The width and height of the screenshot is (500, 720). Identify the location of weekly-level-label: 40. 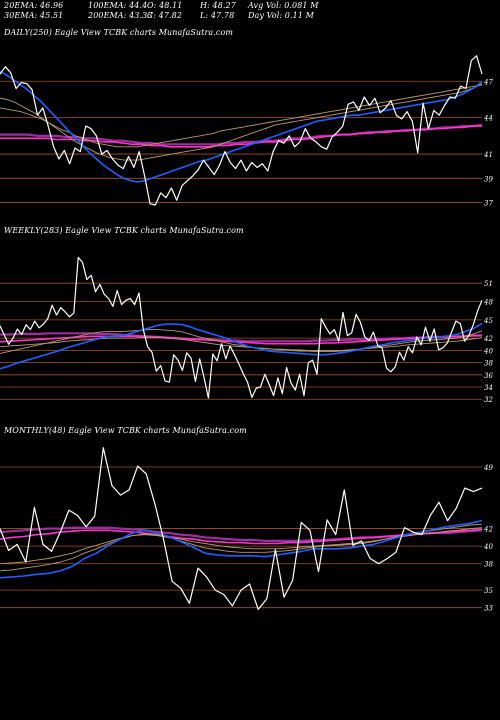
(488, 351).